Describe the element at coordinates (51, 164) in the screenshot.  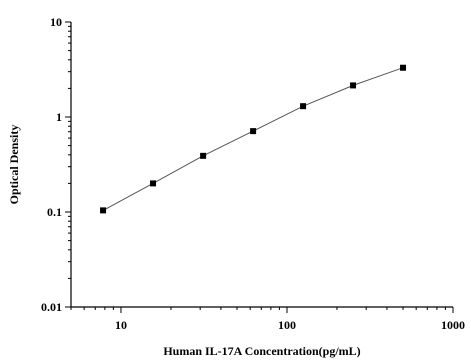
I see `y-tick-labels: 0.01 0.1 1 10` at that location.